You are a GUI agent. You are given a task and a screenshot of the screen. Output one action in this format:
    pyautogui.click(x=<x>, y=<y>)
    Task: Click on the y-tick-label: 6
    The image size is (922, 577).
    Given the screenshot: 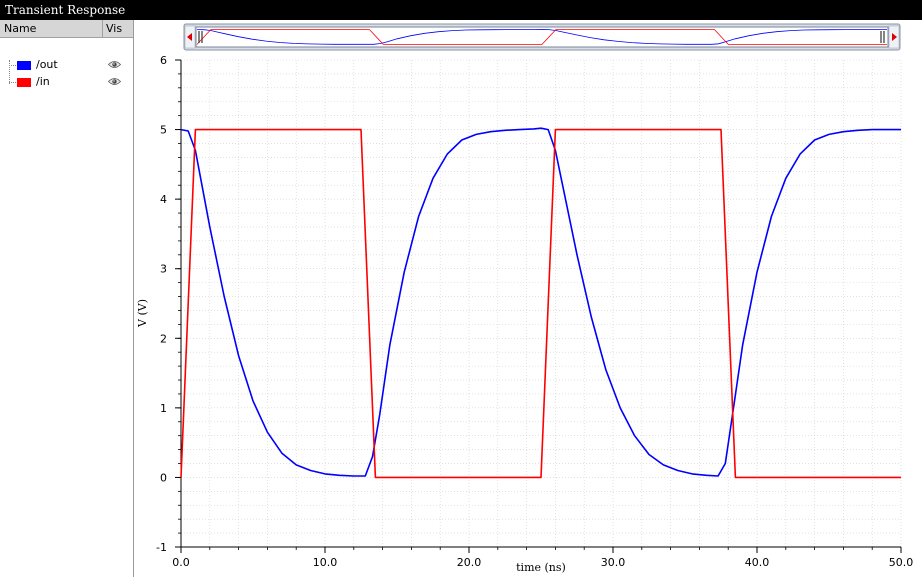 What is the action you would take?
    pyautogui.click(x=163, y=60)
    